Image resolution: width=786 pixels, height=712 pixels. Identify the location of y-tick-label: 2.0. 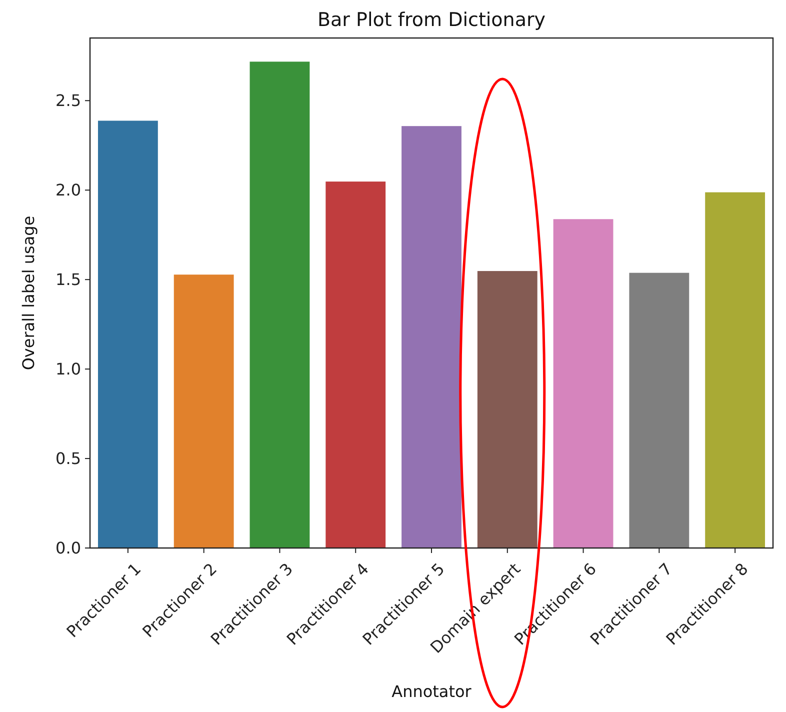
(68, 190).